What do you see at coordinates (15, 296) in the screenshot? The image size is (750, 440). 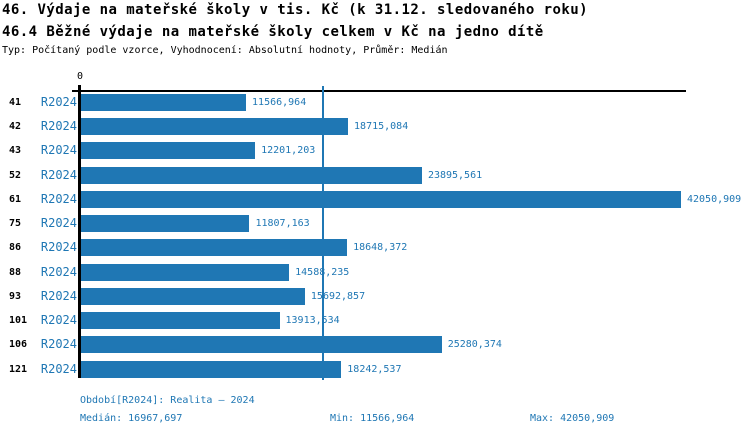 I see `row-category-label: 93` at bounding box center [15, 296].